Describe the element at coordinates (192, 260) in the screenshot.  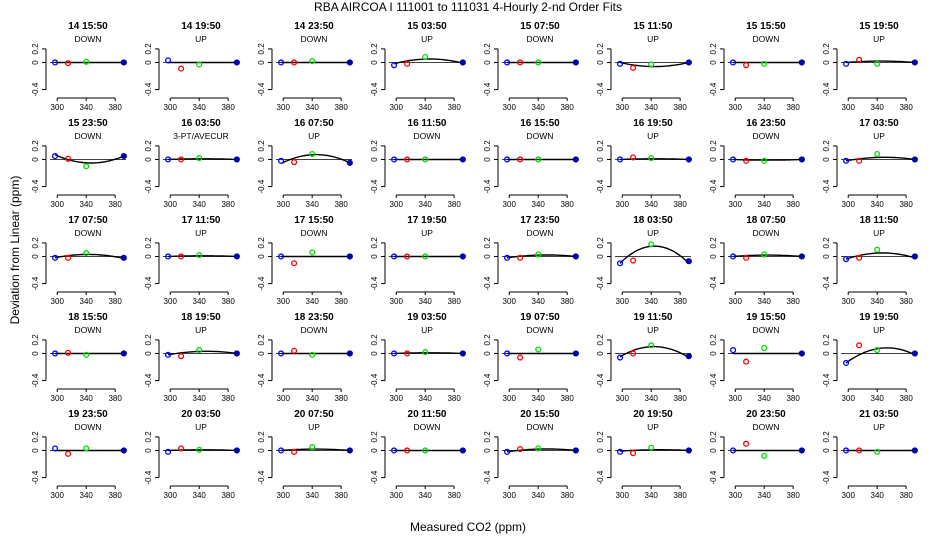
I see `panel: 17 11:50 UP -0.4 0 0.2 300 340 380` at that location.